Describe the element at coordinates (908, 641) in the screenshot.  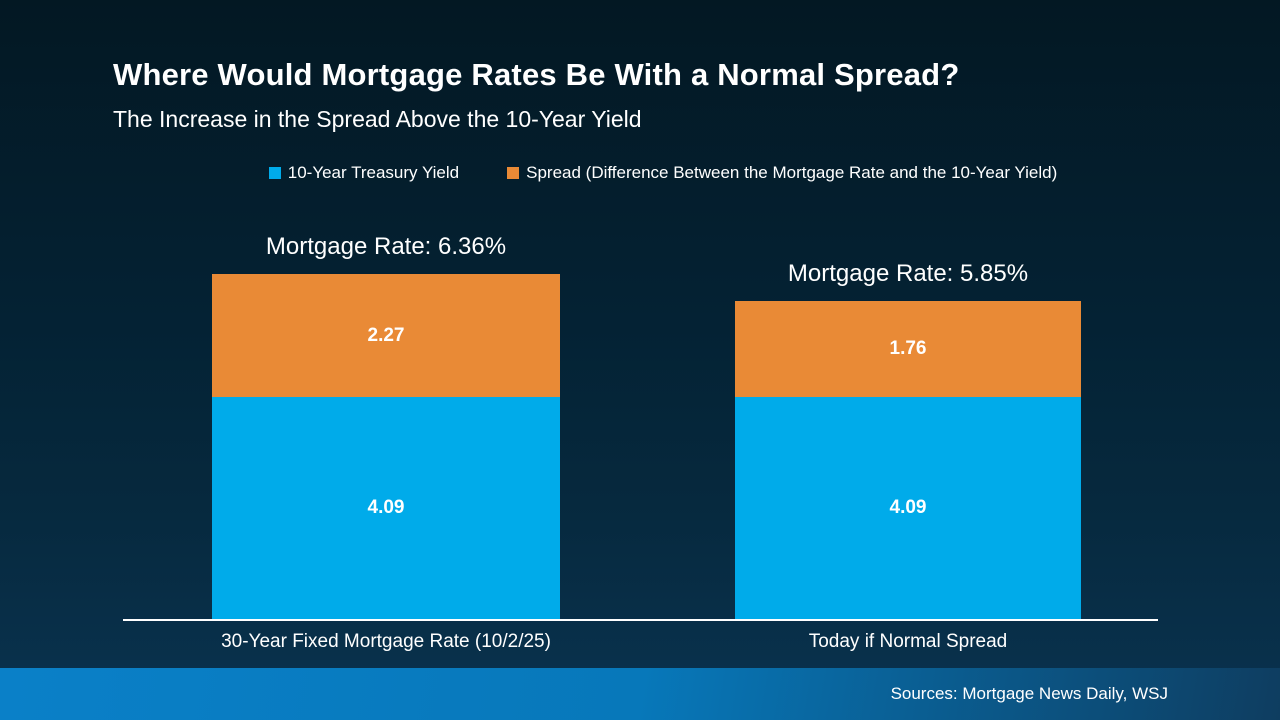
I see `category-label-normal: Today if Normal Spread` at that location.